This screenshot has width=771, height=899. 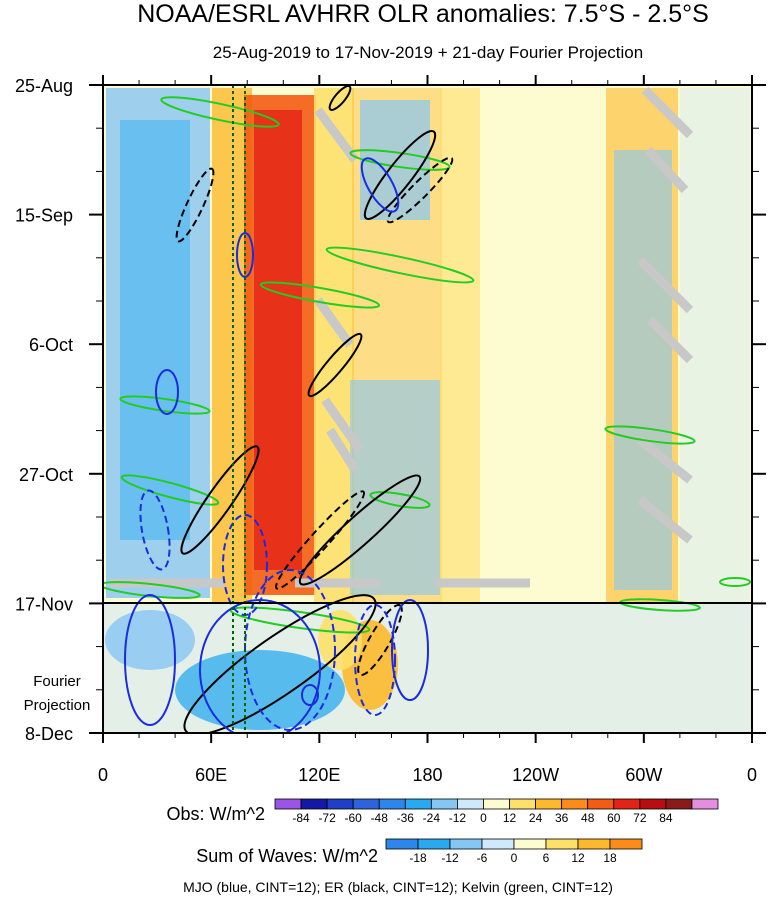 What do you see at coordinates (44, 216) in the screenshot?
I see `y-tick-label: 15-Sep` at bounding box center [44, 216].